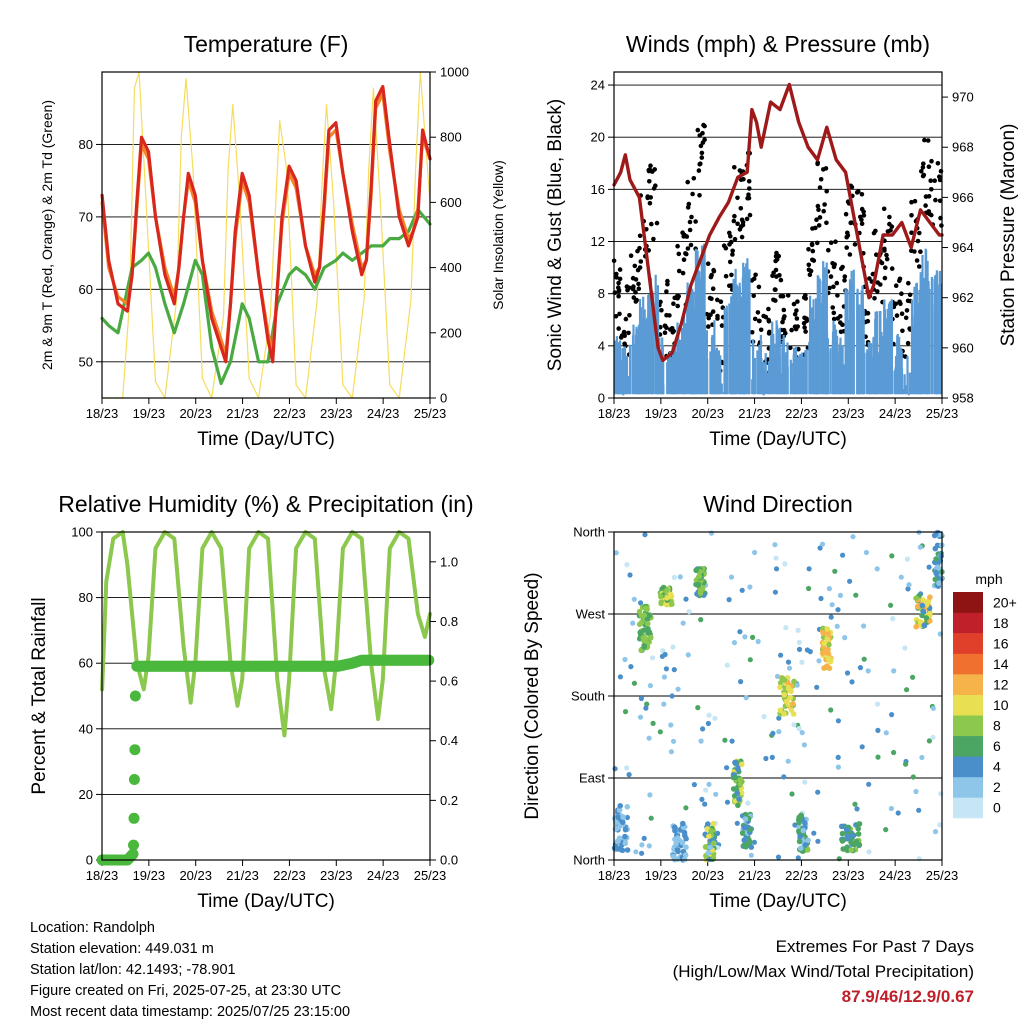 The image size is (1024, 1024). What do you see at coordinates (443, 398) in the screenshot?
I see `temperature-ytick-right-label: 0` at bounding box center [443, 398].